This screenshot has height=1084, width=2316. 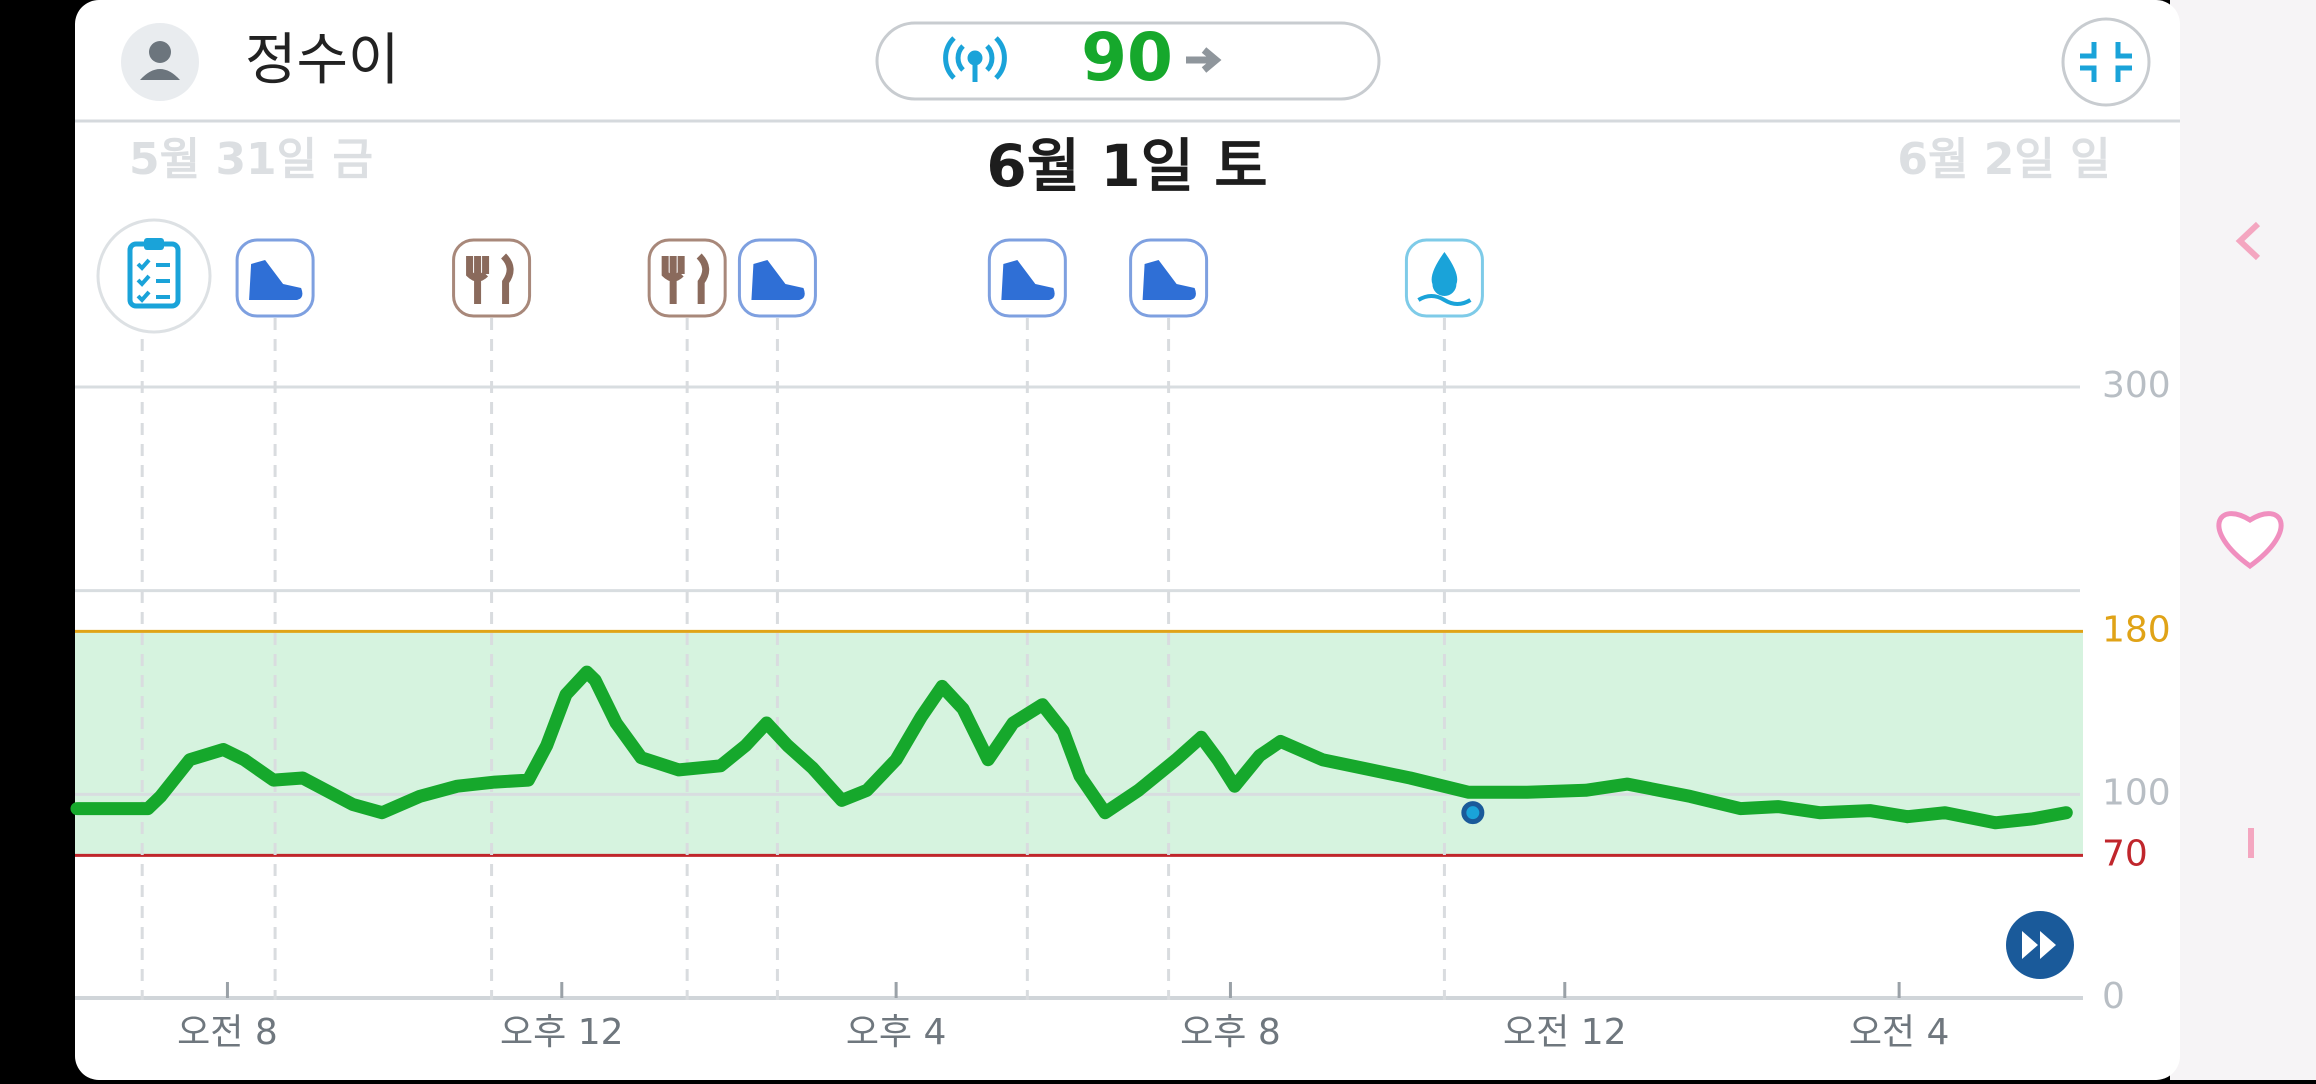 What do you see at coordinates (2113, 996) in the screenshot?
I see `y-tick-label: 0` at bounding box center [2113, 996].